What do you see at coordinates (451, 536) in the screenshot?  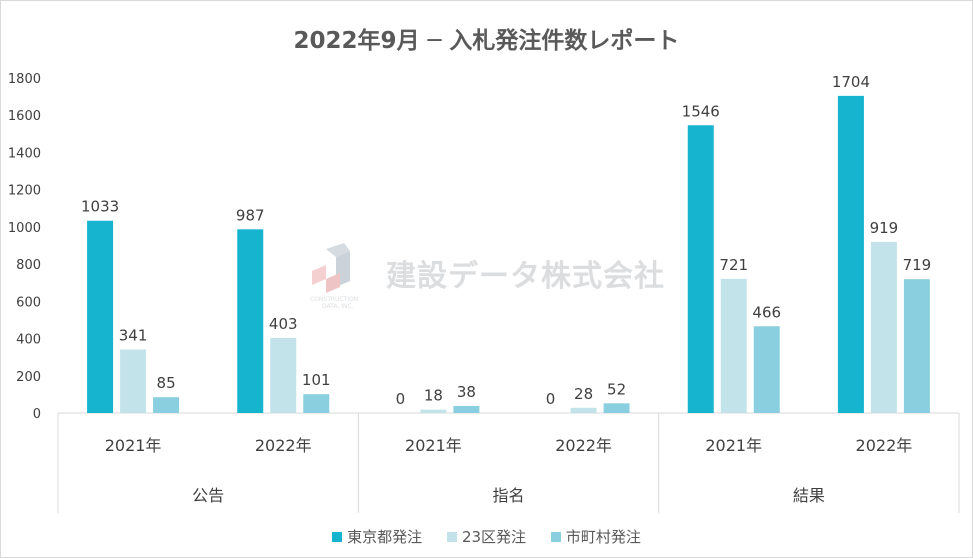 I see `legend-swatch-23ku` at bounding box center [451, 536].